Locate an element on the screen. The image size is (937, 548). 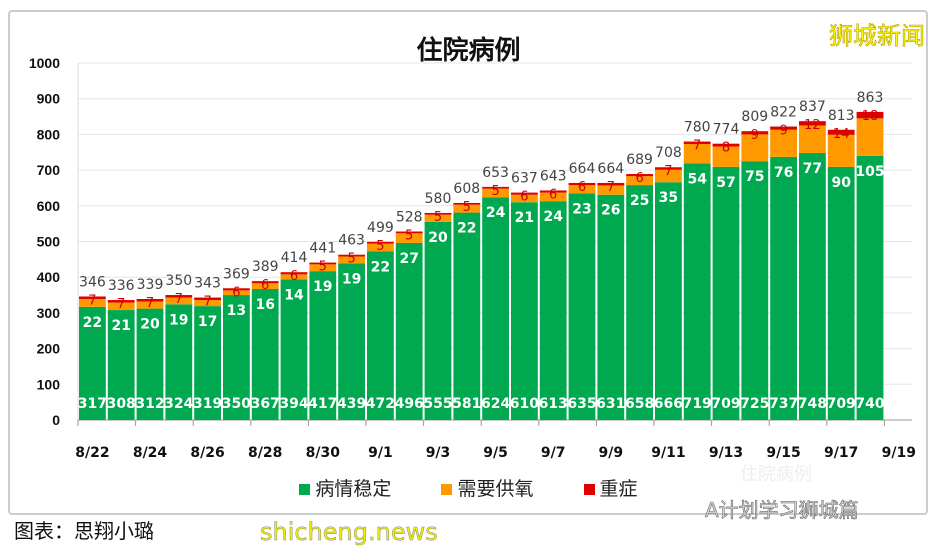
data-label-oxygen: 105 is located at coordinates (869, 172).